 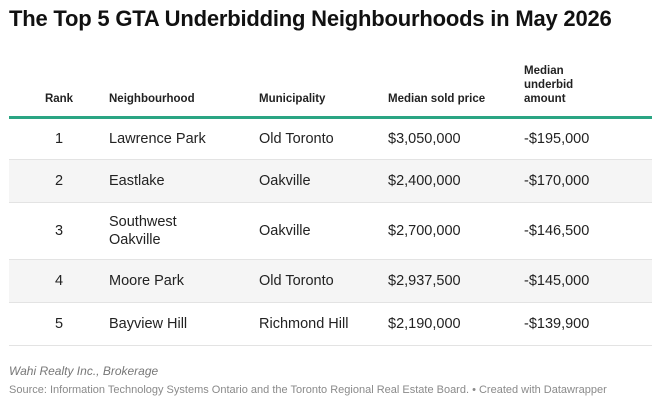 What do you see at coordinates (59, 138) in the screenshot?
I see `cell-rank: 1` at bounding box center [59, 138].